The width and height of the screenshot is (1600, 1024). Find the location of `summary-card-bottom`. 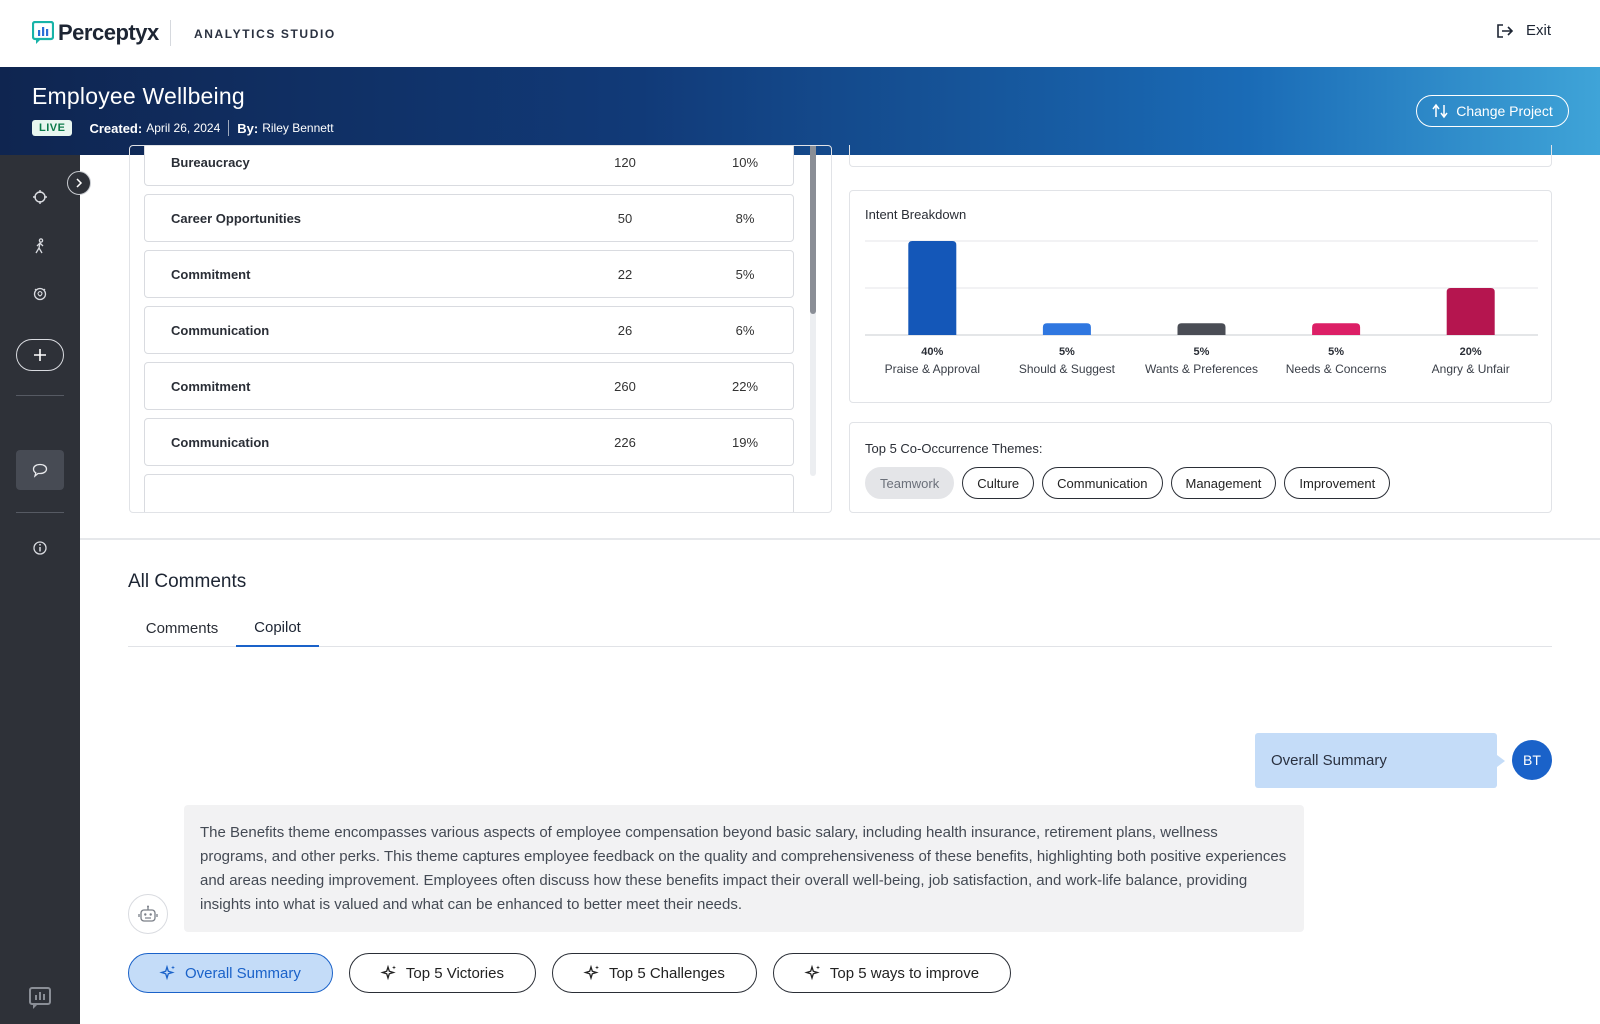

summary-card-bottom is located at coordinates (1200, 156).